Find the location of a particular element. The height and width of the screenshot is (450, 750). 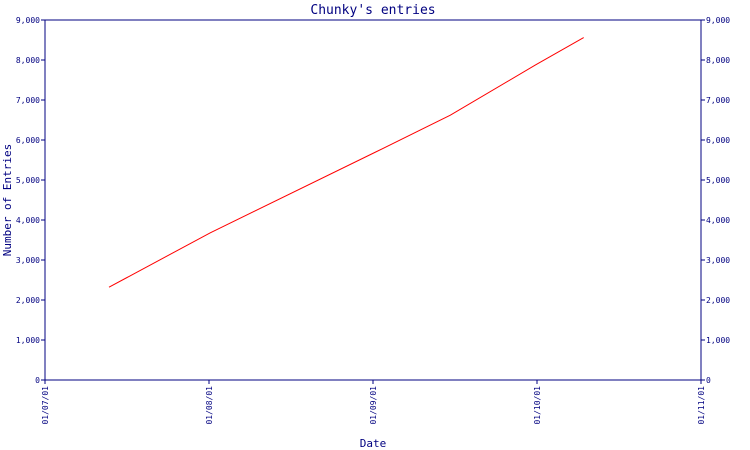

y-tick-label: 6,000 is located at coordinates (28, 140).